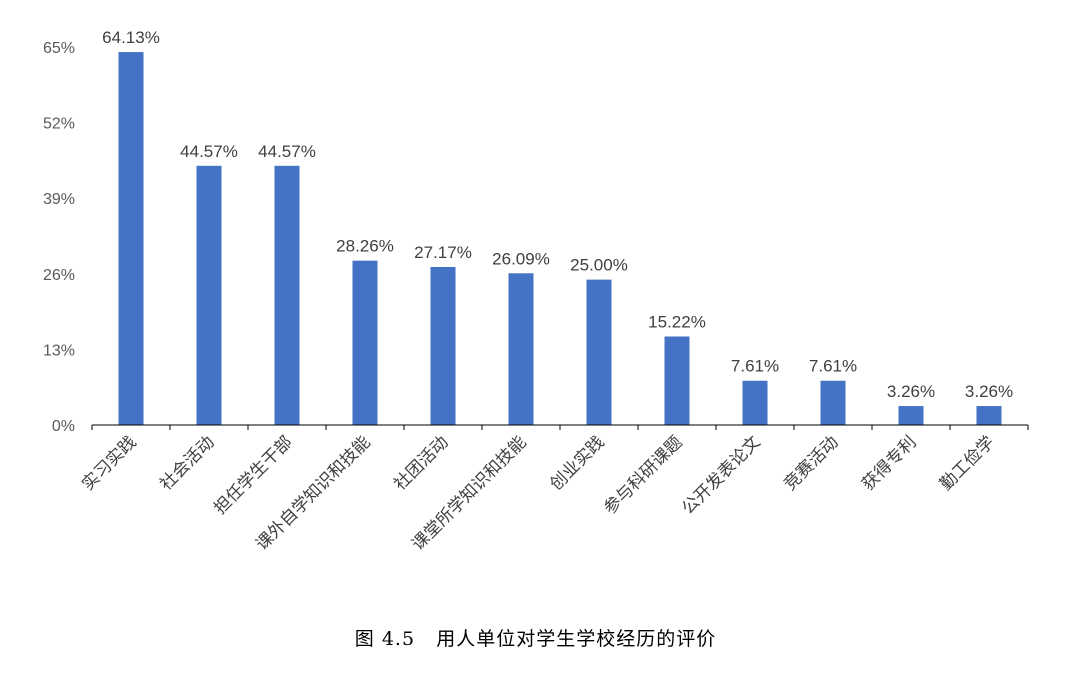  Describe the element at coordinates (521, 258) in the screenshot. I see `data-label: 26.09%` at that location.